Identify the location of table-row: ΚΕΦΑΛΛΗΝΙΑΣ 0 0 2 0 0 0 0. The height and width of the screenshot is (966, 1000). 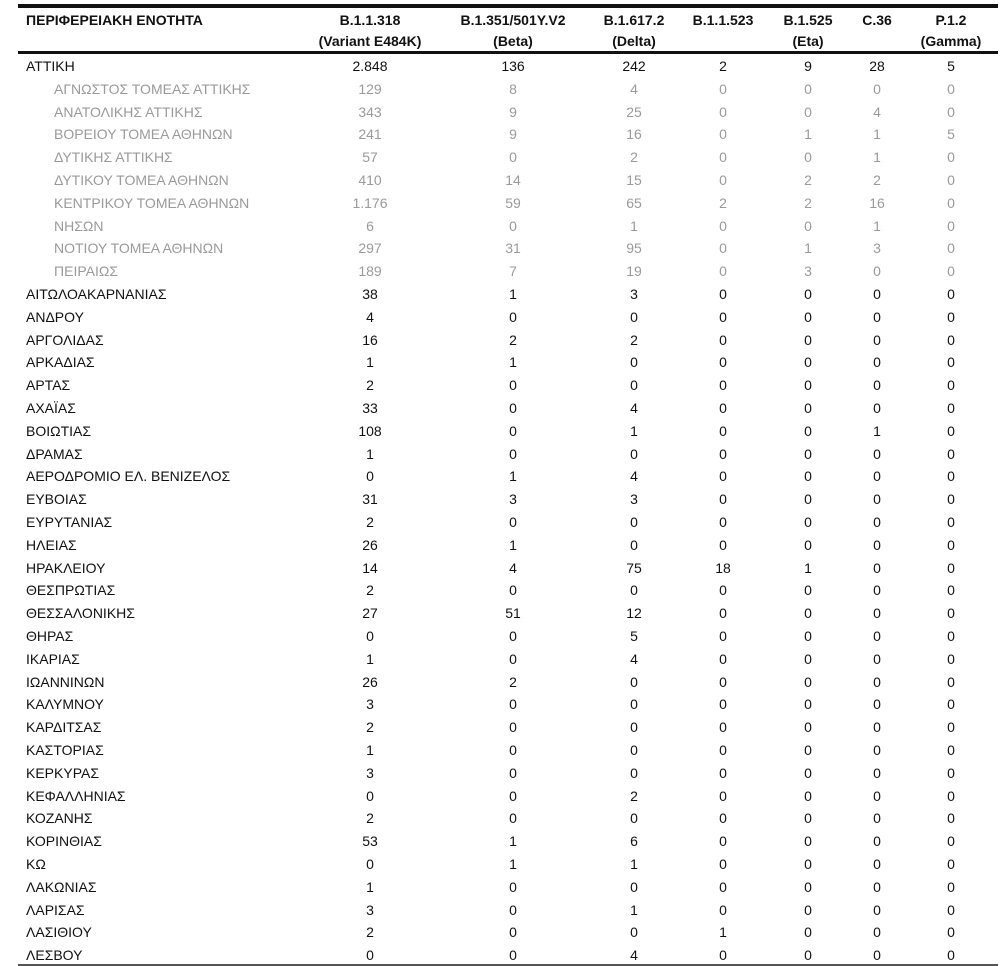
(500, 796).